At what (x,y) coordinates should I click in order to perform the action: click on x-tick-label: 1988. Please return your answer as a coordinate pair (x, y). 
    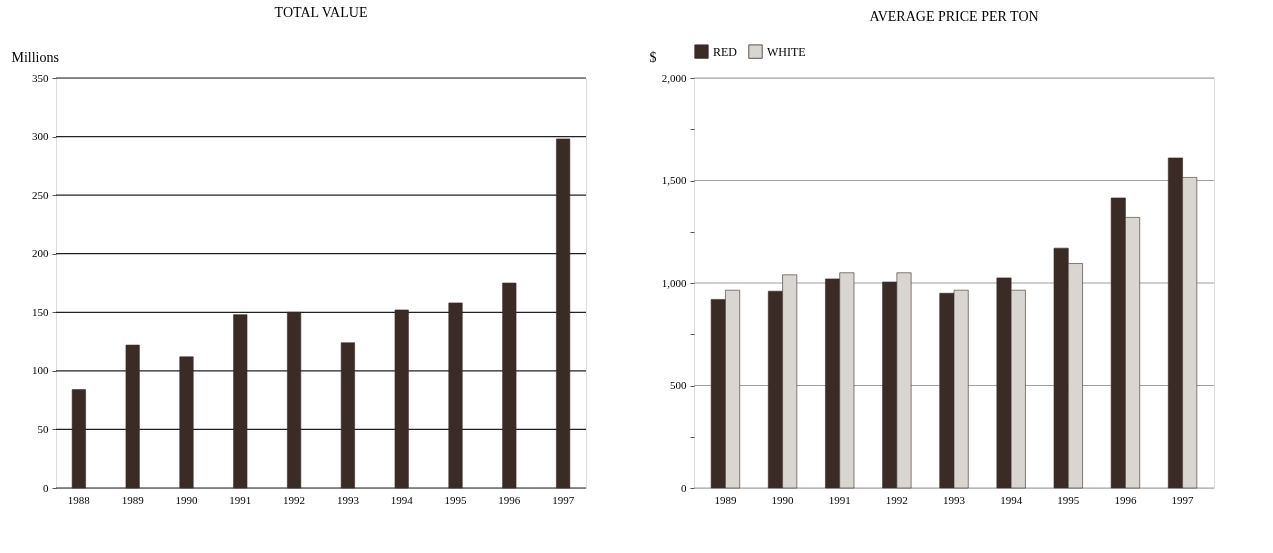
    Looking at the image, I should click on (79, 499).